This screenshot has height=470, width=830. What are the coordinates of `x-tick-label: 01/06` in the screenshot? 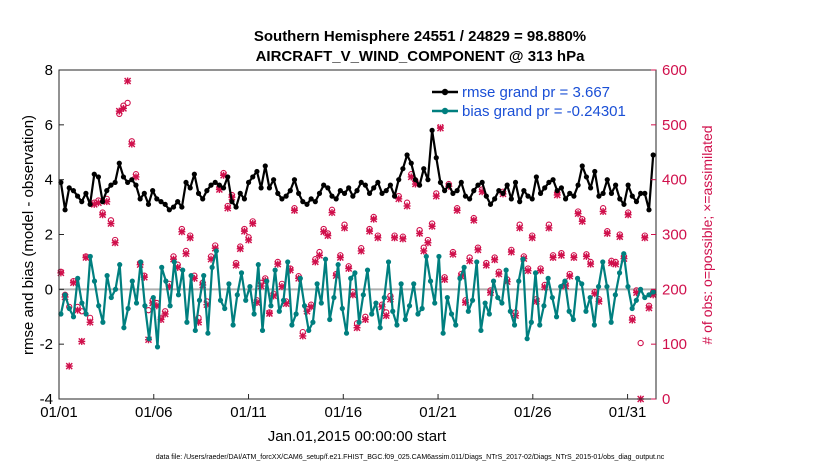 It's located at (154, 412).